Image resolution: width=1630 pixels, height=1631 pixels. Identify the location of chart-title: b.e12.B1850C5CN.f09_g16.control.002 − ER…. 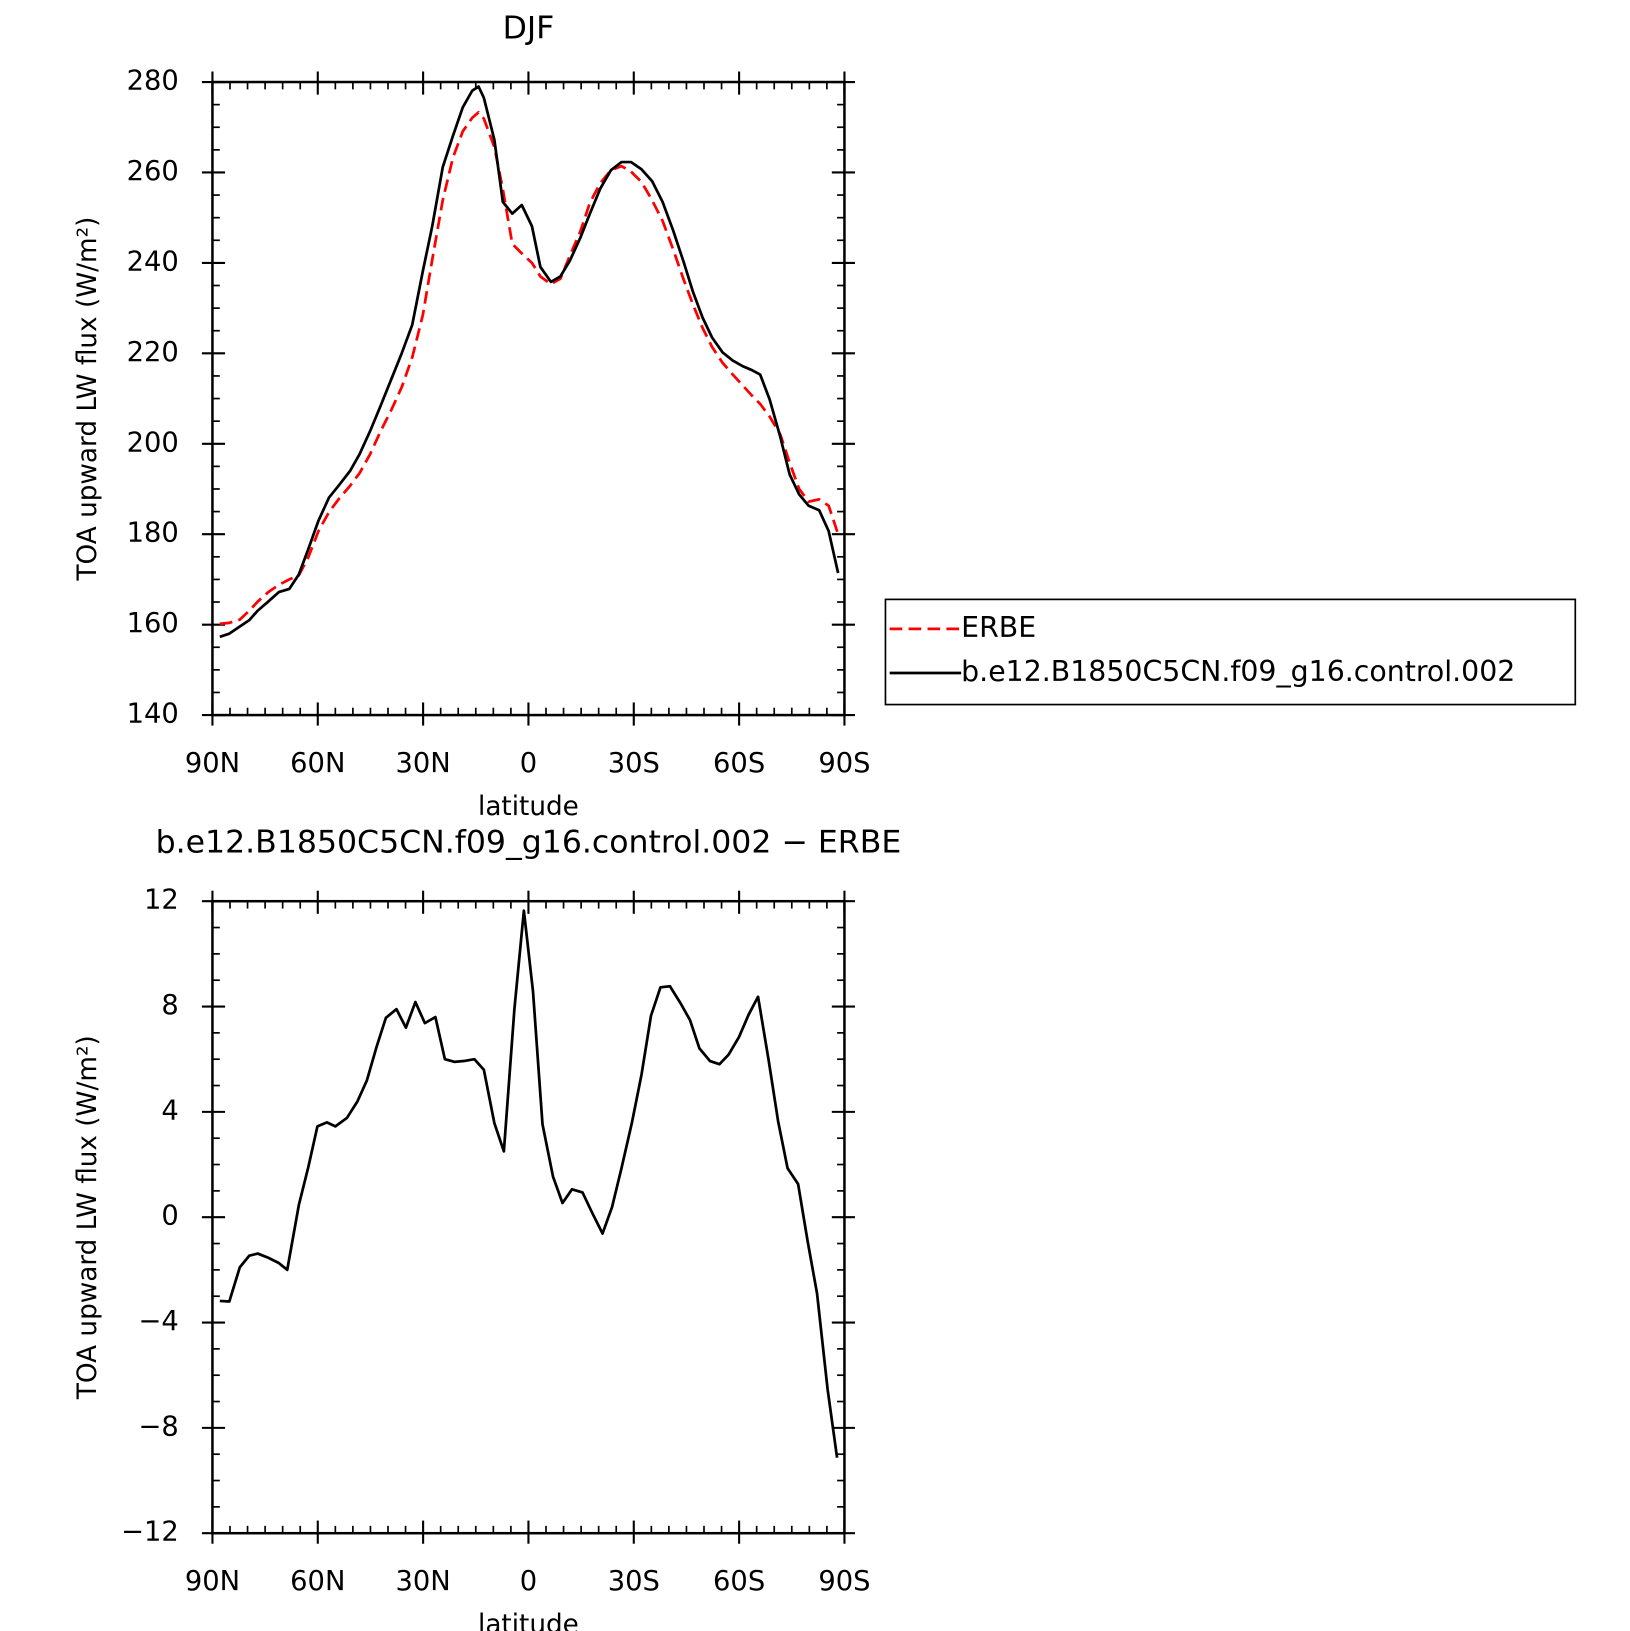
(529, 842).